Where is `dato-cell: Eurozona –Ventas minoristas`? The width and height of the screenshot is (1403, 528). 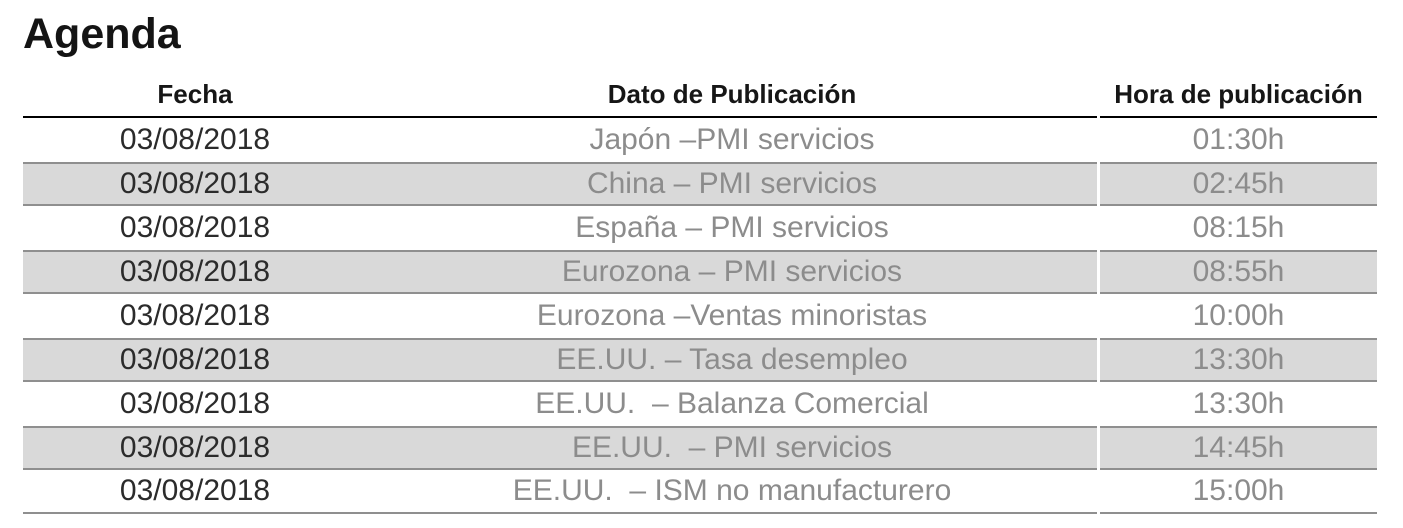
dato-cell: Eurozona –Ventas minoristas is located at coordinates (732, 315).